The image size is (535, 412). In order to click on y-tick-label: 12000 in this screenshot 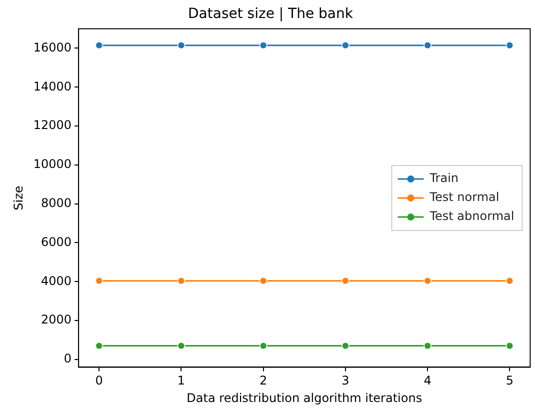, I will do `click(52, 125)`.